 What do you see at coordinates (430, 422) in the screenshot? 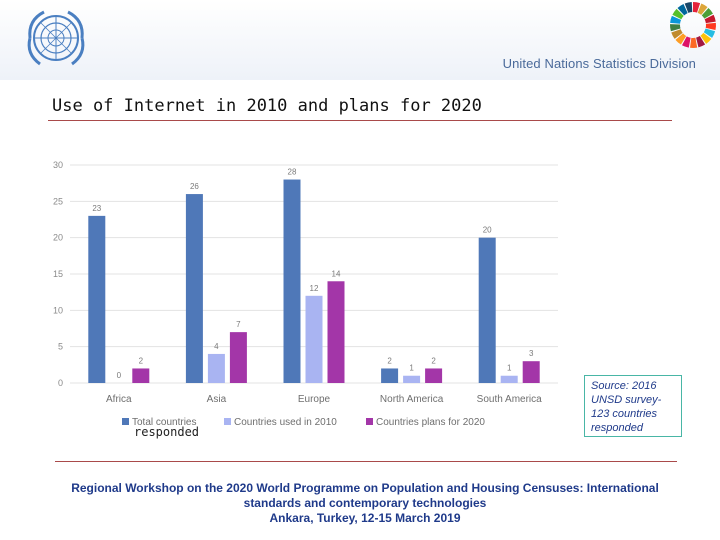
I see `legend-label: Countries plans for 2020` at bounding box center [430, 422].